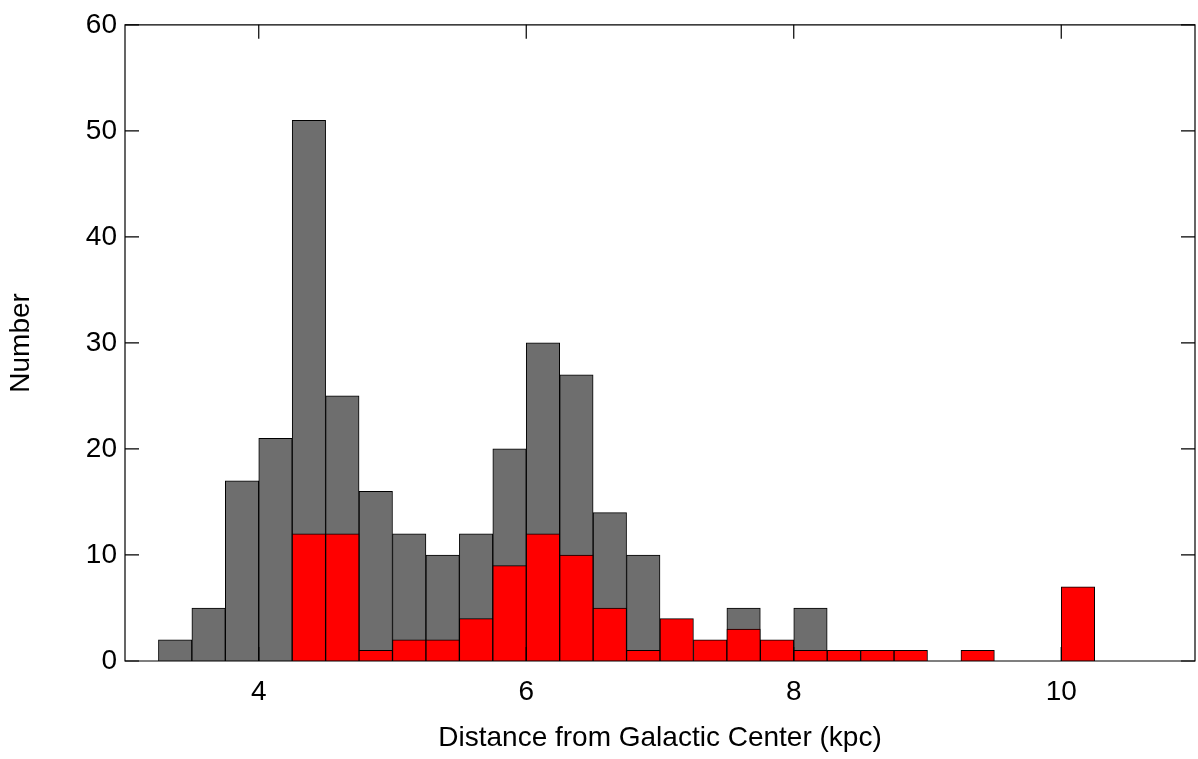  Describe the element at coordinates (793, 690) in the screenshot. I see `x-tick-label: 8` at that location.